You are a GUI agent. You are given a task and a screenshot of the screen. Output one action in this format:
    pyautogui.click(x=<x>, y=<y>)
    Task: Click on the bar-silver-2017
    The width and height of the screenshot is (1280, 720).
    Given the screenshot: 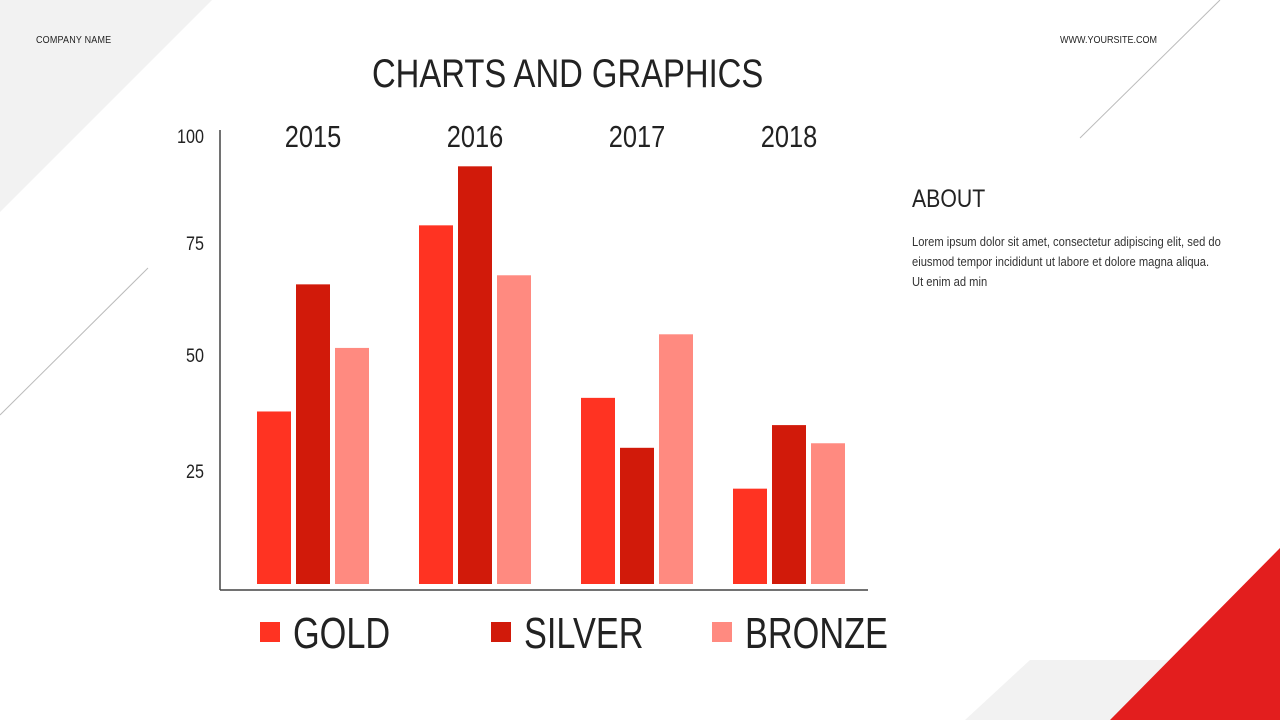 What is the action you would take?
    pyautogui.click(x=637, y=515)
    